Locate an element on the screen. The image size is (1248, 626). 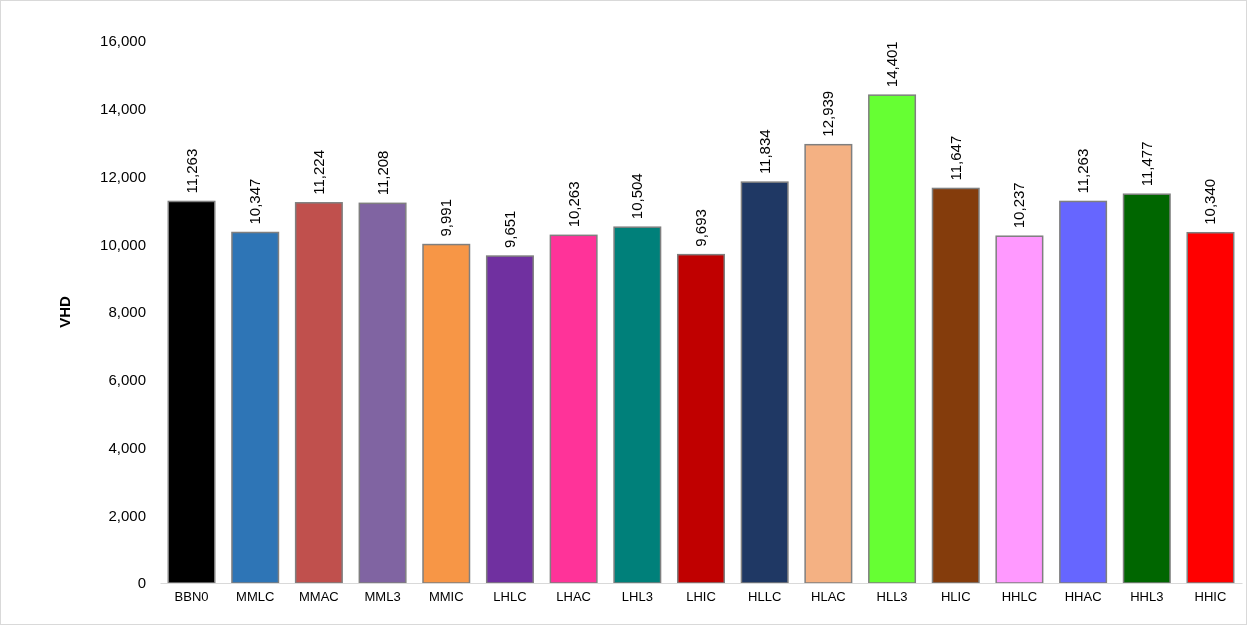
x-tick-label: MMAC is located at coordinates (319, 597).